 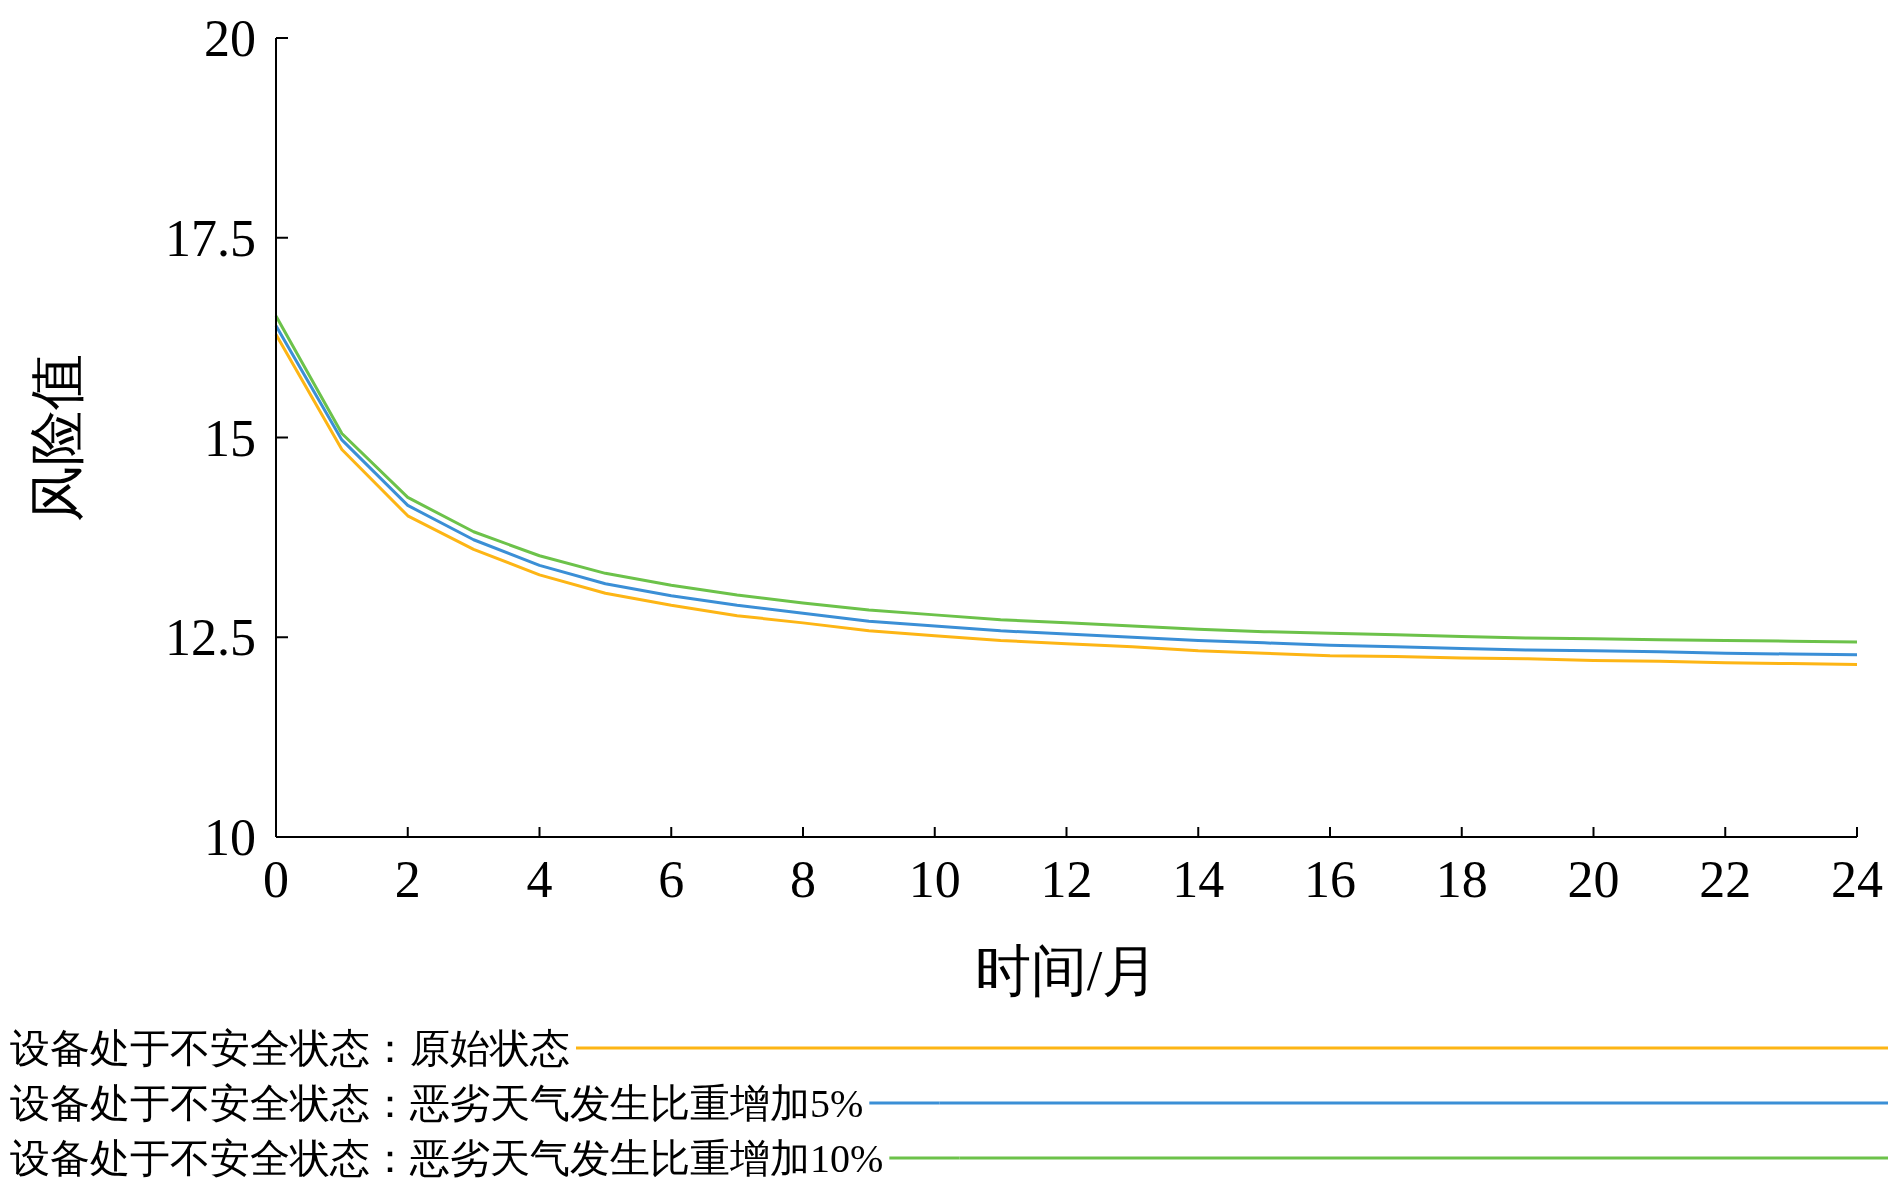 I want to click on x-axis-title: 时间/月, so click(x=1066, y=971).